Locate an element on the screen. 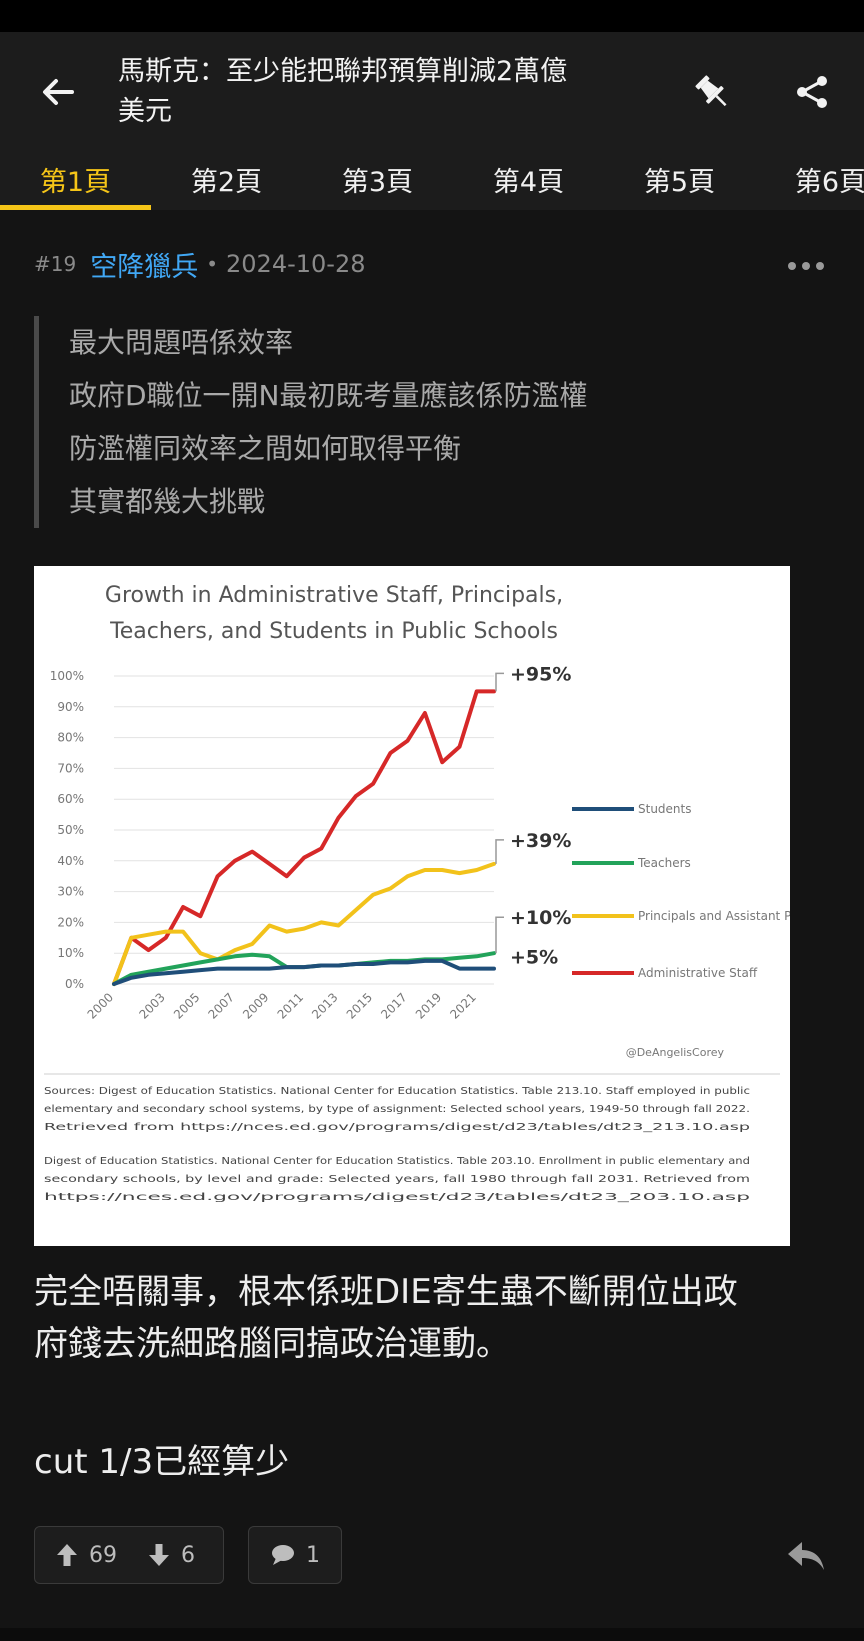 Image resolution: width=864 pixels, height=1641 pixels. y-tick-label: 0% is located at coordinates (74, 984).